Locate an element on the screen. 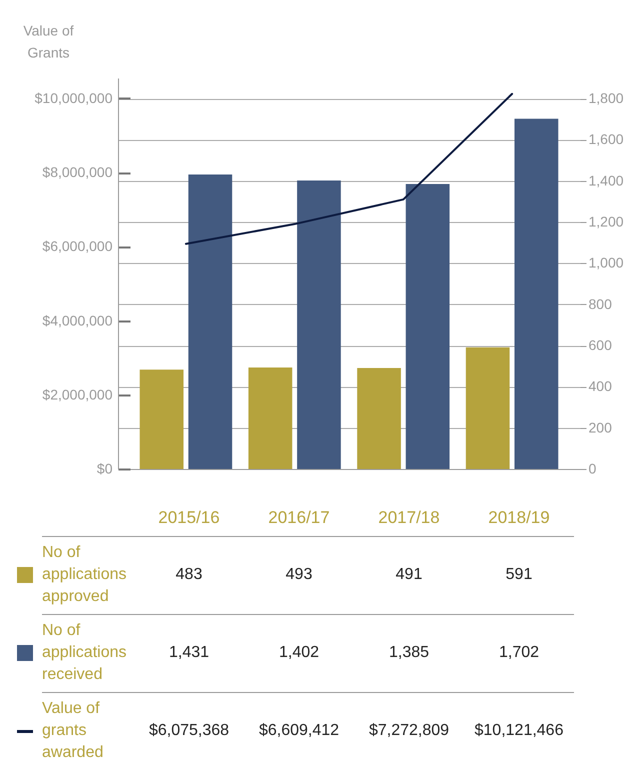 The image size is (628, 767). data-label: $6,075,368 is located at coordinates (189, 731).